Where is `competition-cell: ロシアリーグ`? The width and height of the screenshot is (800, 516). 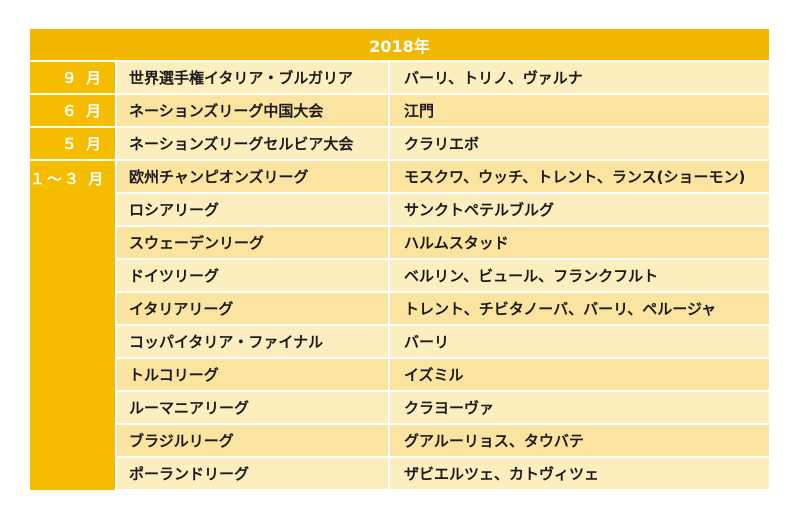
competition-cell: ロシアリーグ is located at coordinates (253, 210).